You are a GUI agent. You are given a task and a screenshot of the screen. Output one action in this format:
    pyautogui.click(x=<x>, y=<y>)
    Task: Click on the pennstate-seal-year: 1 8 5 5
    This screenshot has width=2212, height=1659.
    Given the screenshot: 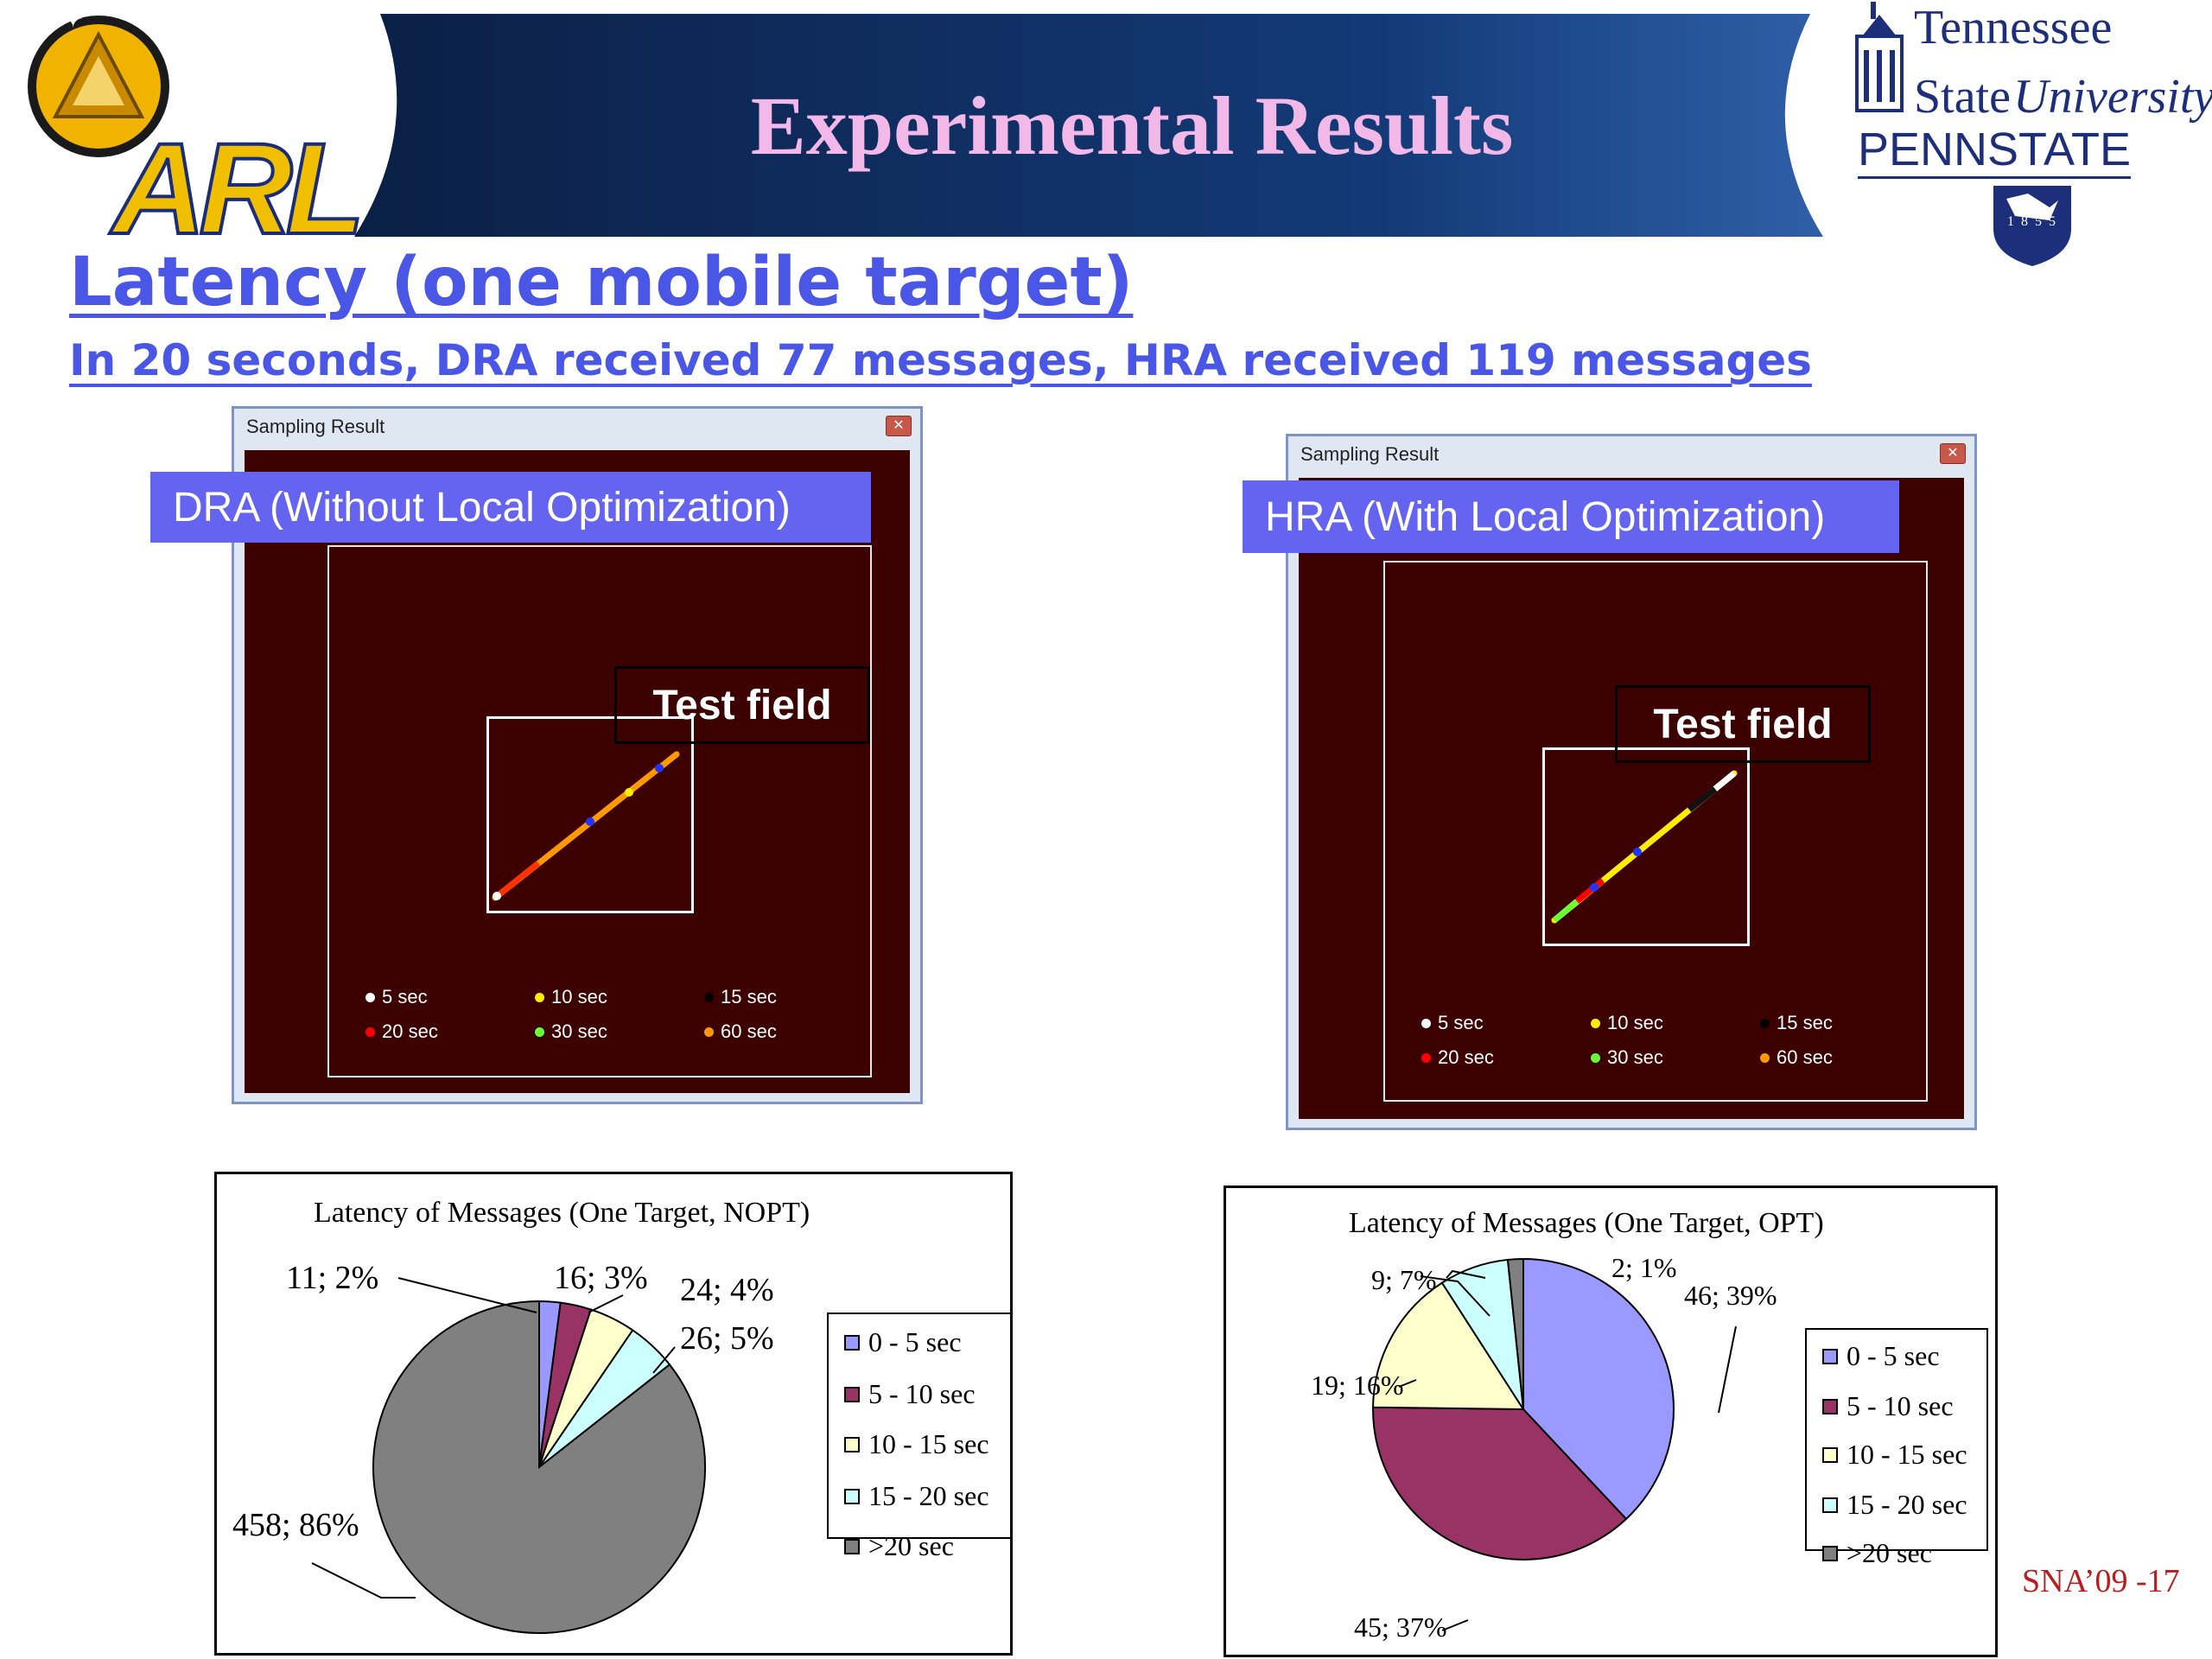 What is the action you would take?
    pyautogui.click(x=2032, y=221)
    